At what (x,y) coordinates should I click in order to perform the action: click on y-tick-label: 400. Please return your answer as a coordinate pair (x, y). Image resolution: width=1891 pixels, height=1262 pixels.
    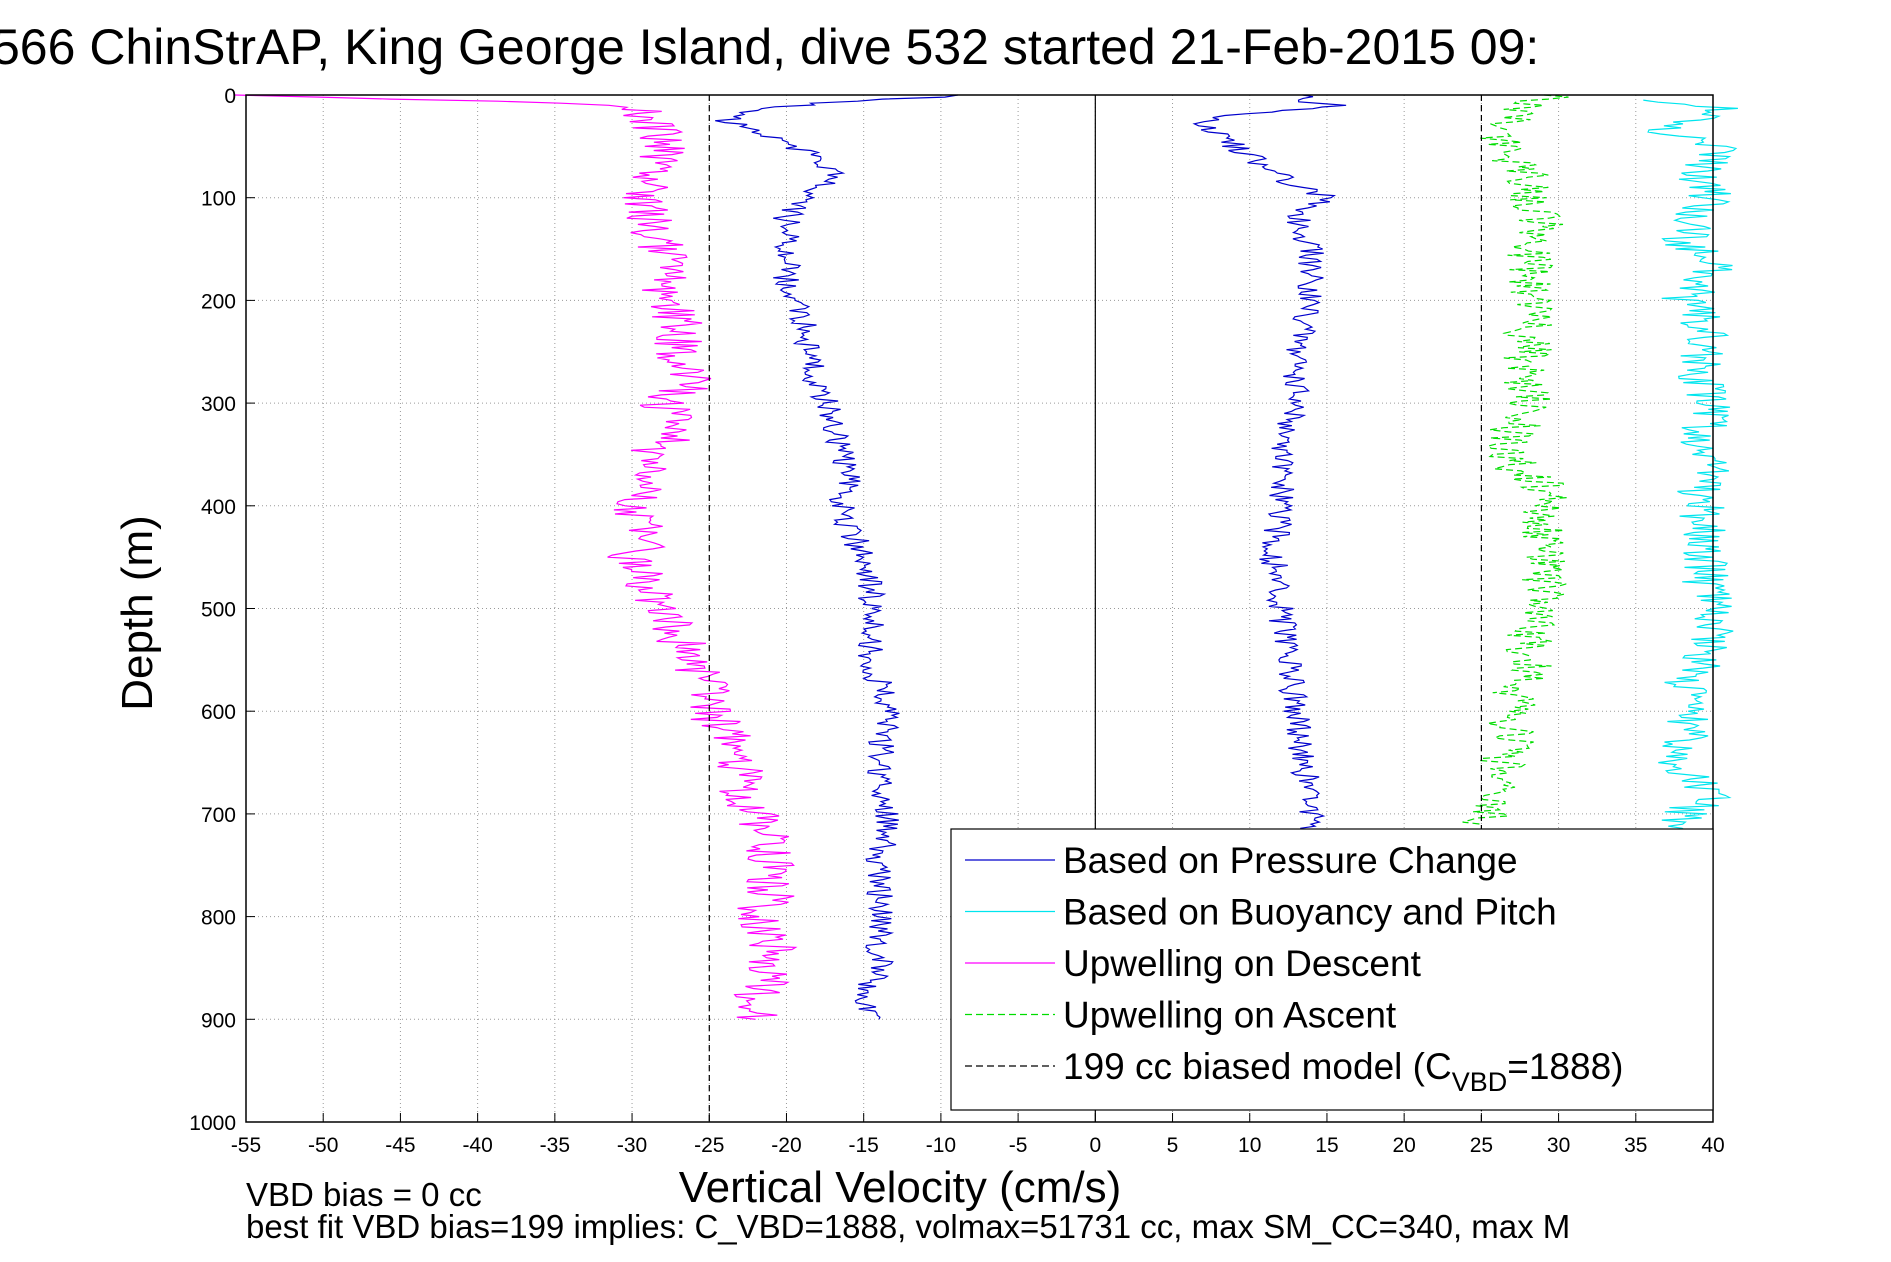
    Looking at the image, I should click on (218, 507).